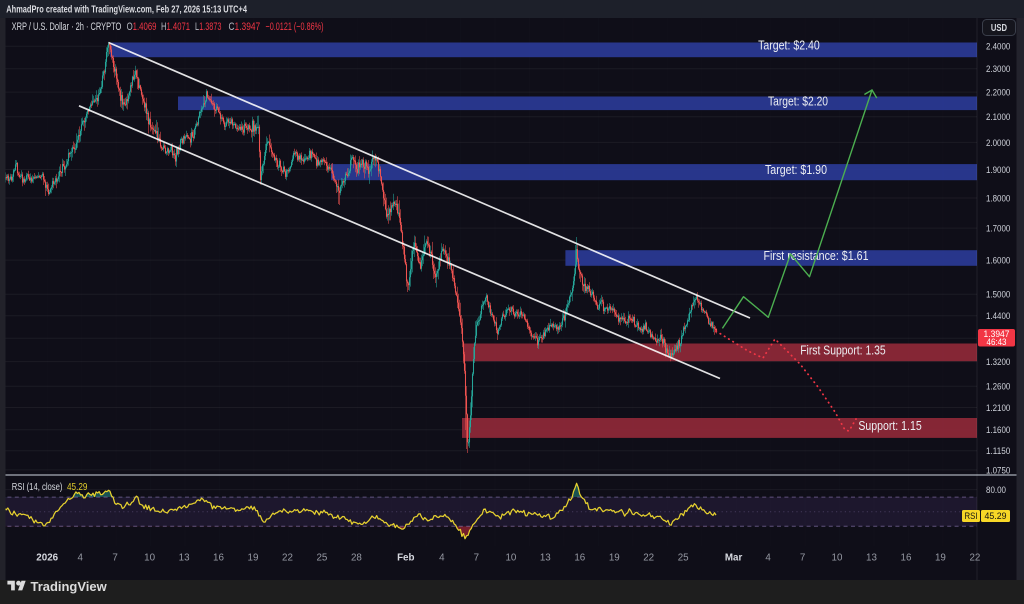 The image size is (1024, 604). I want to click on svg-text: RSI, so click(971, 516).